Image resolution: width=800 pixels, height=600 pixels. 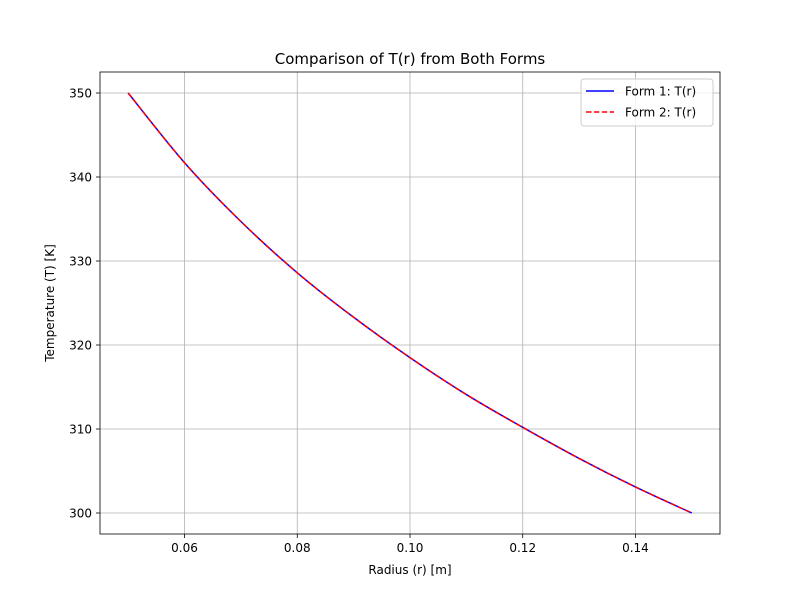 What do you see at coordinates (409, 570) in the screenshot?
I see `x-axis-label: Radius (r) [m]` at bounding box center [409, 570].